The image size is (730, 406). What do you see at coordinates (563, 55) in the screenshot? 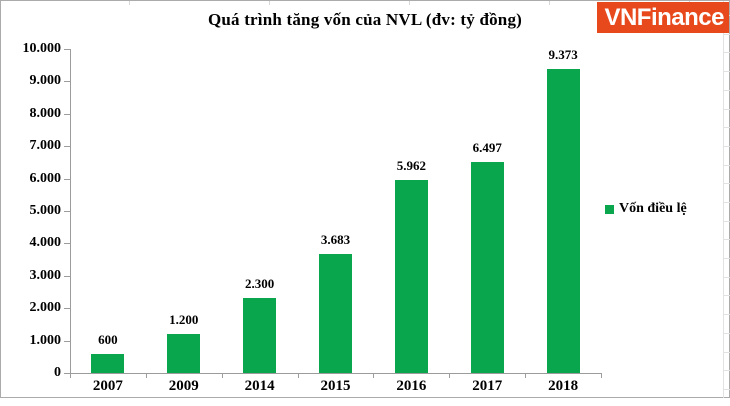
I see `bar-value-label: 9.373` at bounding box center [563, 55].